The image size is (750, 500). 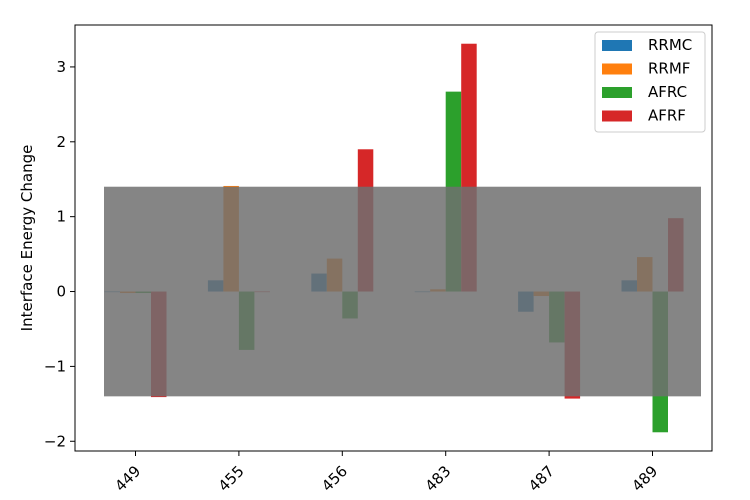 What do you see at coordinates (127, 478) in the screenshot?
I see `x-tick-label: 449` at bounding box center [127, 478].